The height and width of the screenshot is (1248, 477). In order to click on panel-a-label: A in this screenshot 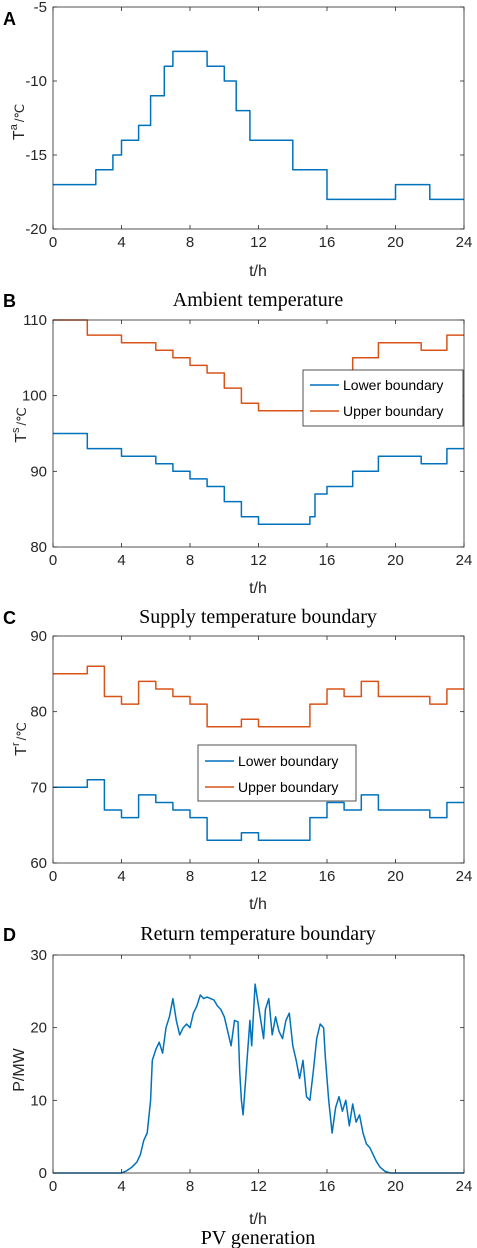, I will do `click(9, 19)`.